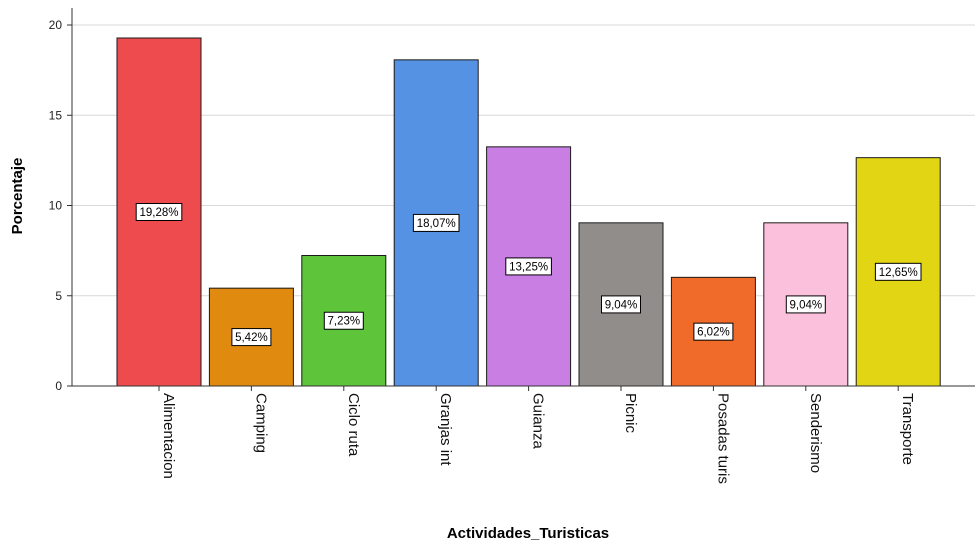 The image size is (977, 544). I want to click on data-label: 6,02%, so click(713, 331).